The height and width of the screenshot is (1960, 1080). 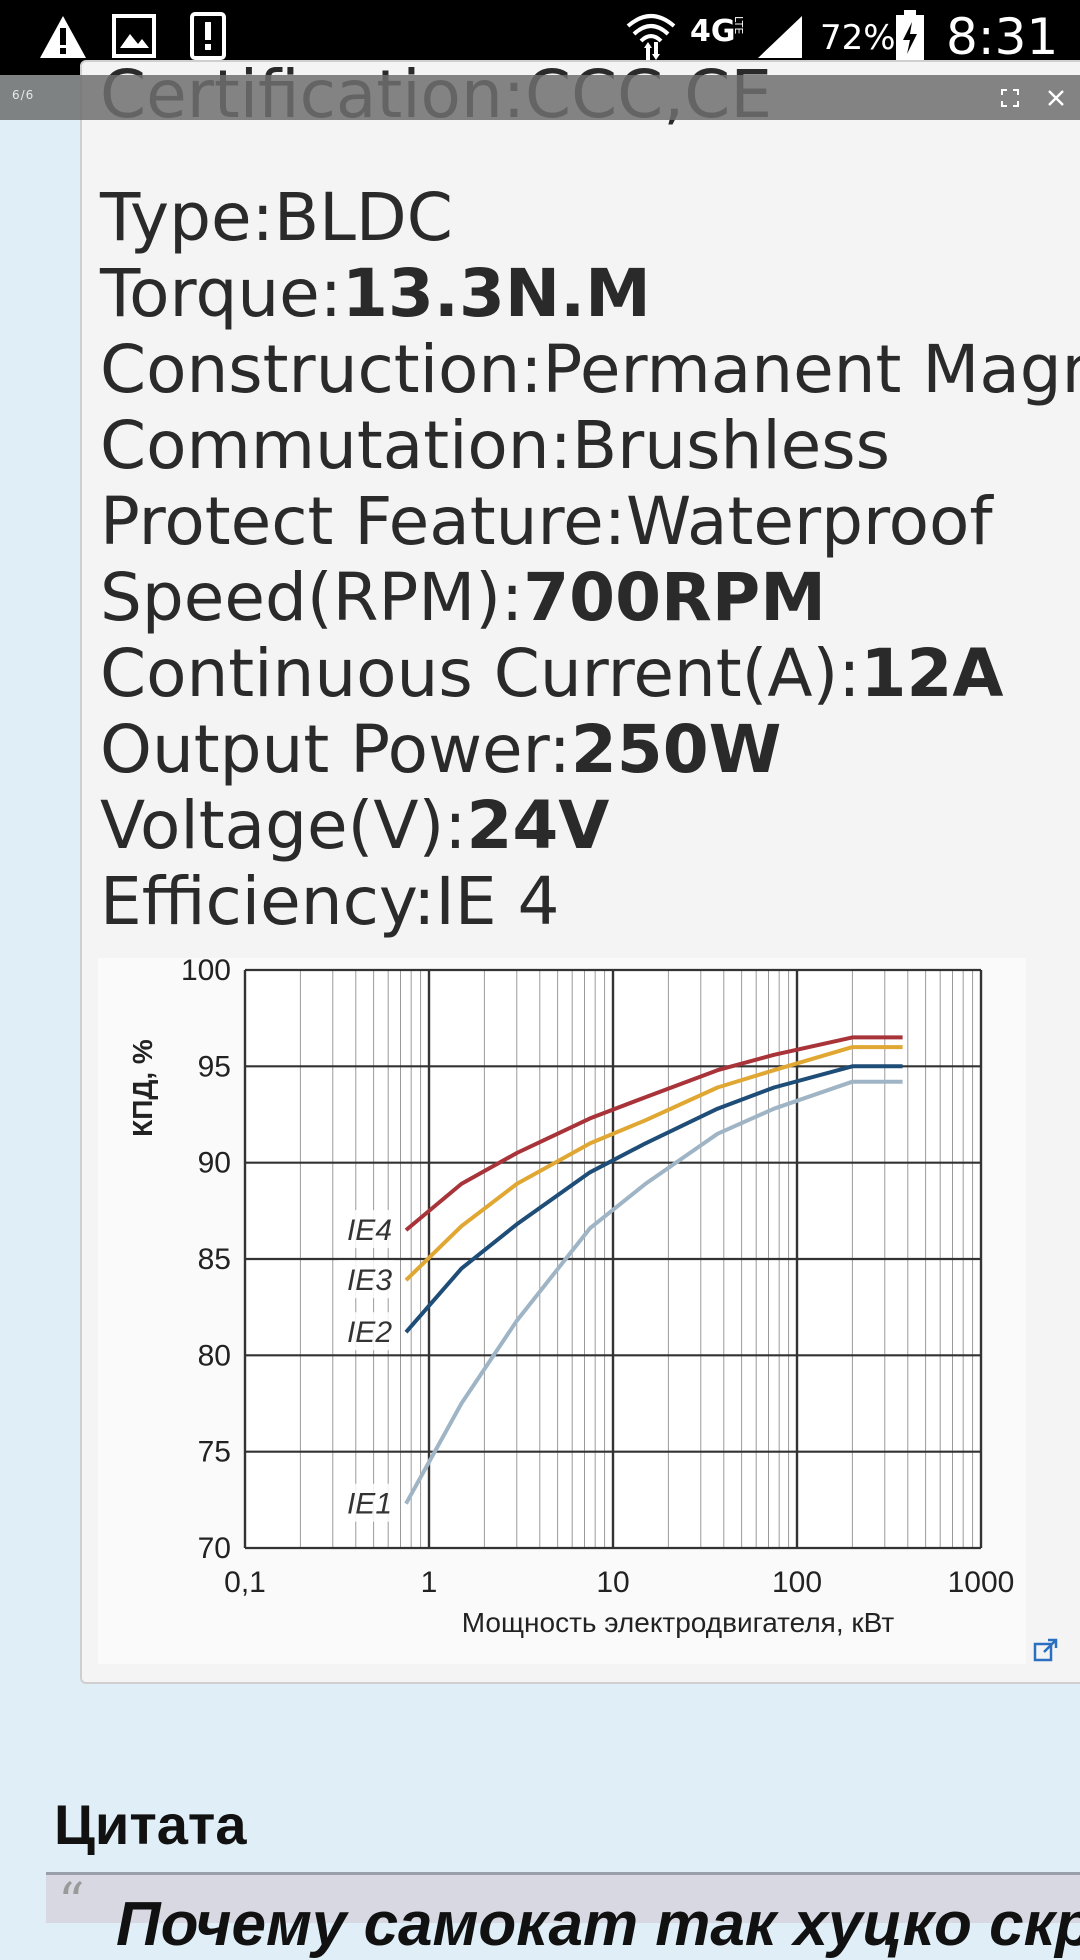 I want to click on y-tick-label: 100, so click(x=206, y=972).